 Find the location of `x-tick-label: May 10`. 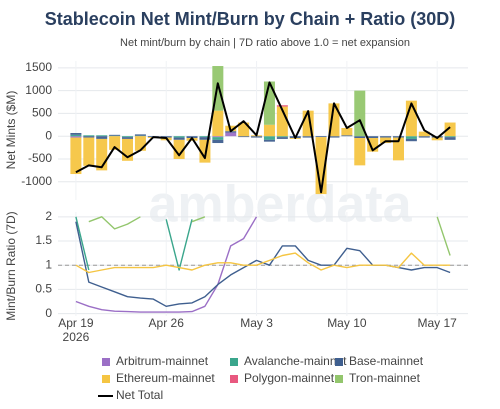

x-tick-label: May 10 is located at coordinates (347, 323).